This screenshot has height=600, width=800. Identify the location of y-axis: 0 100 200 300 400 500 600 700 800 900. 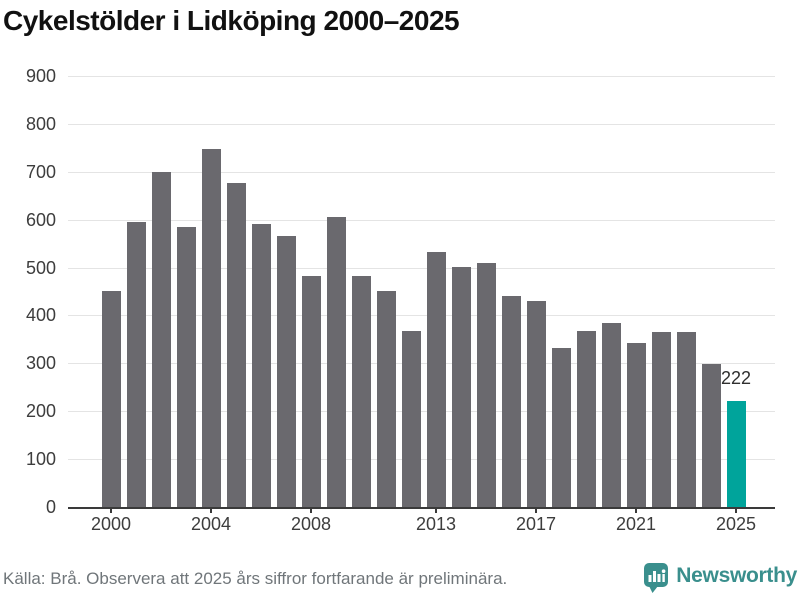
(28, 291).